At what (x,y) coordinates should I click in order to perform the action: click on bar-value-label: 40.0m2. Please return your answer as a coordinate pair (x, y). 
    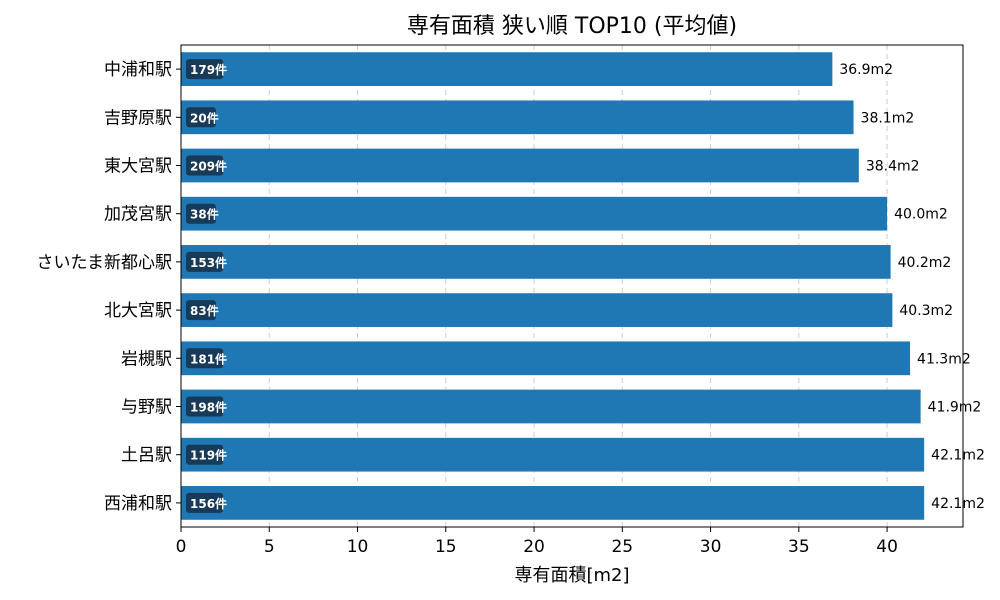
    Looking at the image, I should click on (921, 215).